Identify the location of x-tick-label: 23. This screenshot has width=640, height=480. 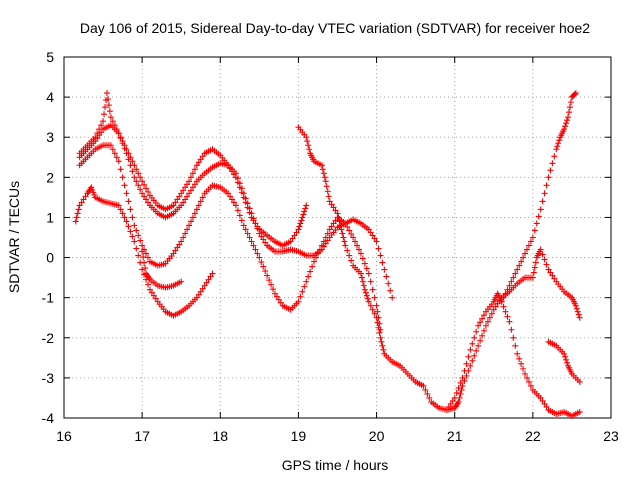
(611, 436).